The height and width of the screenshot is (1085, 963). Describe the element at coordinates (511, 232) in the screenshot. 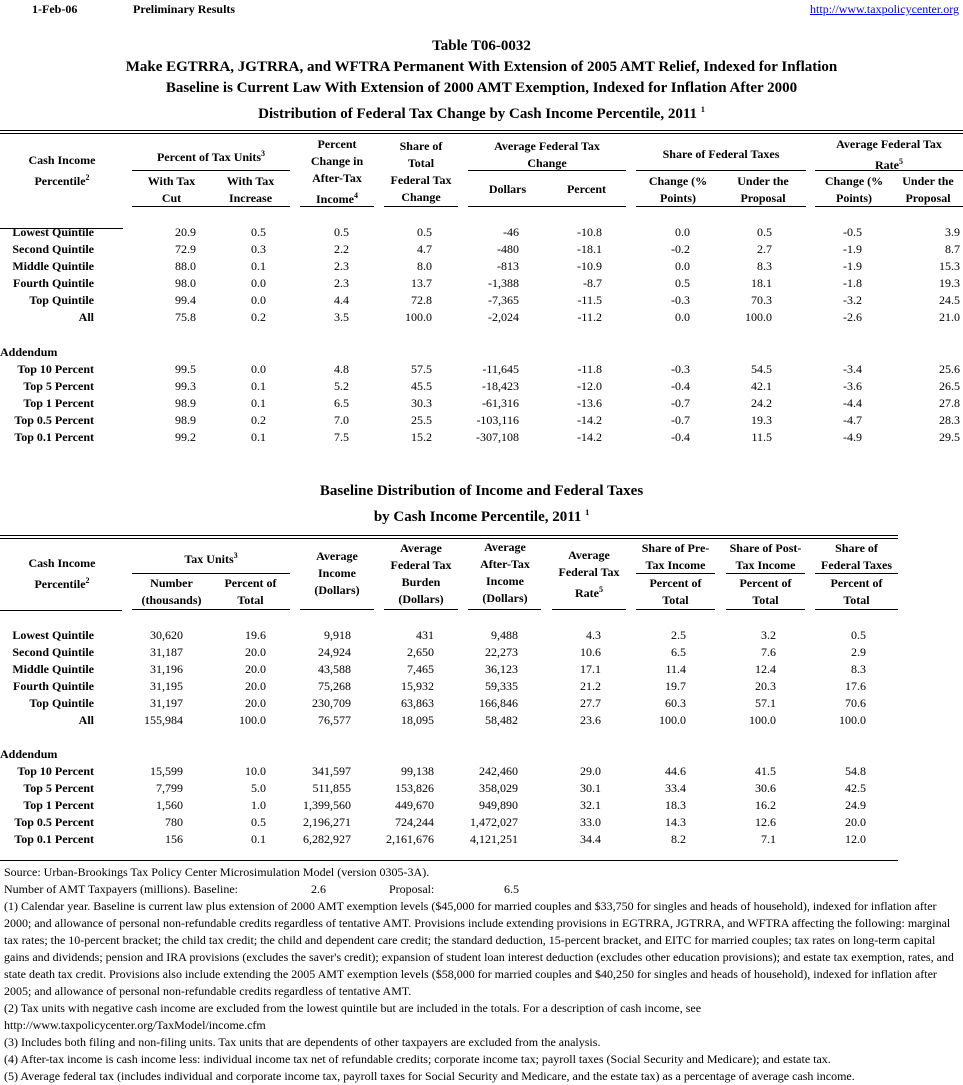

I see `cell-value: -46` at that location.